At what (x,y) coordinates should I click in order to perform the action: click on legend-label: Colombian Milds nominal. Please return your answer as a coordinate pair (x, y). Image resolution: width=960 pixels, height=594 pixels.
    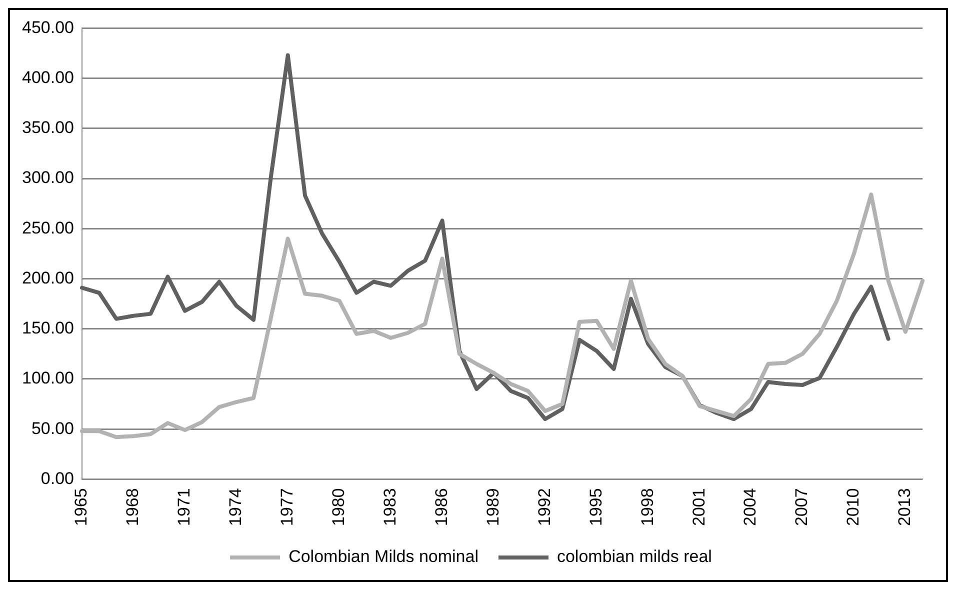
    Looking at the image, I should click on (383, 556).